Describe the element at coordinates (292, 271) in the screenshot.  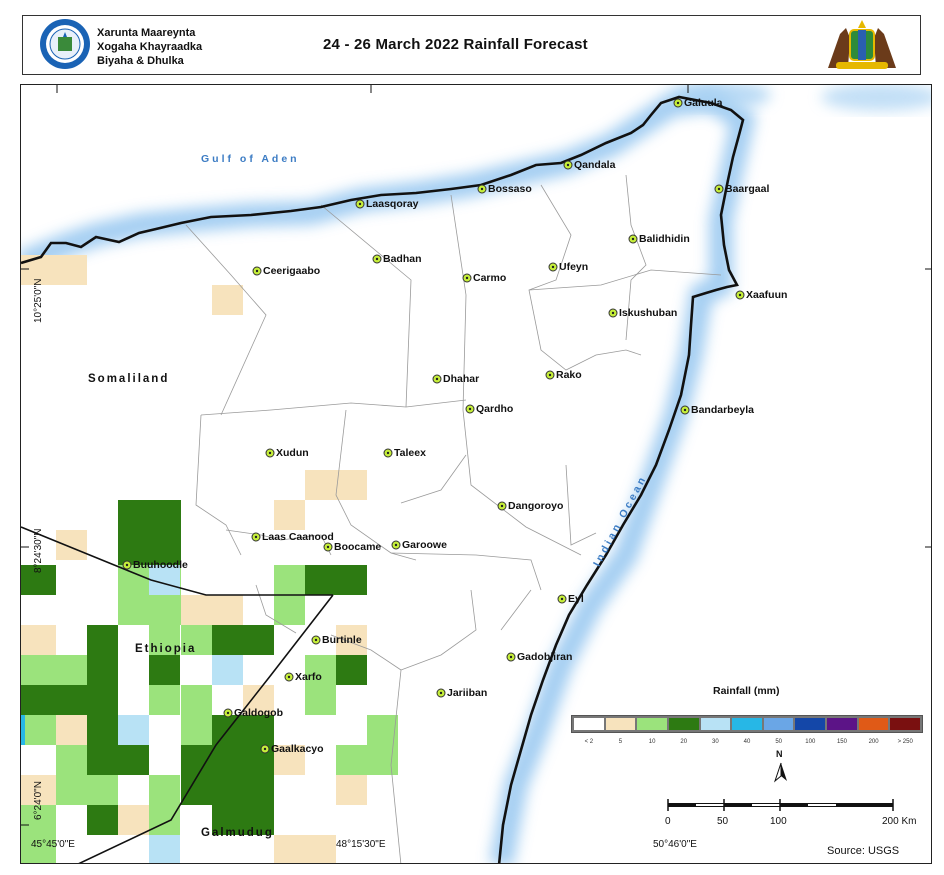
I see `place-label-ceerigaabo: Ceerigaabo` at that location.